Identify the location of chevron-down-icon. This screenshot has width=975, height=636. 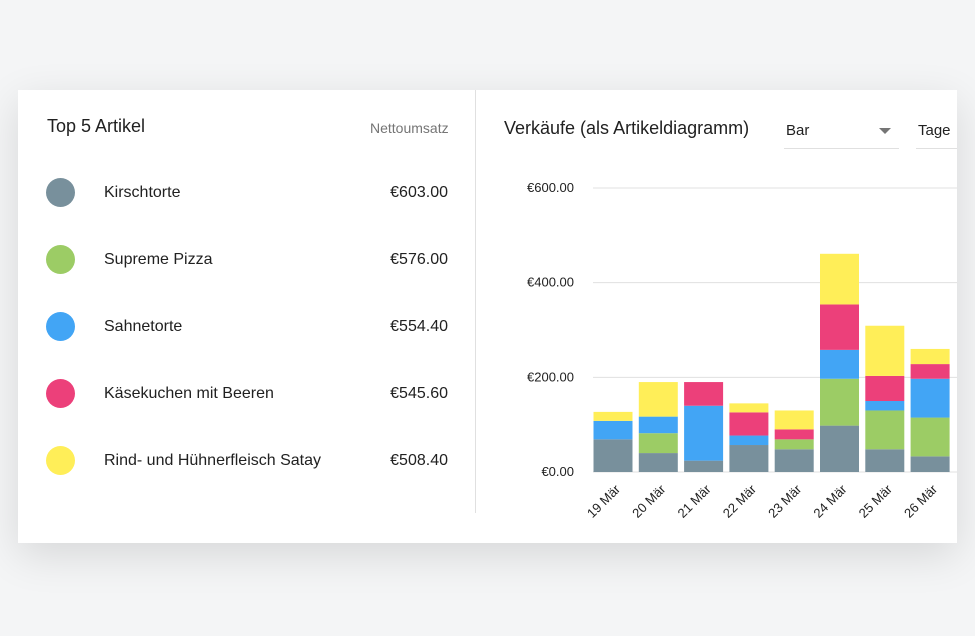
(885, 131).